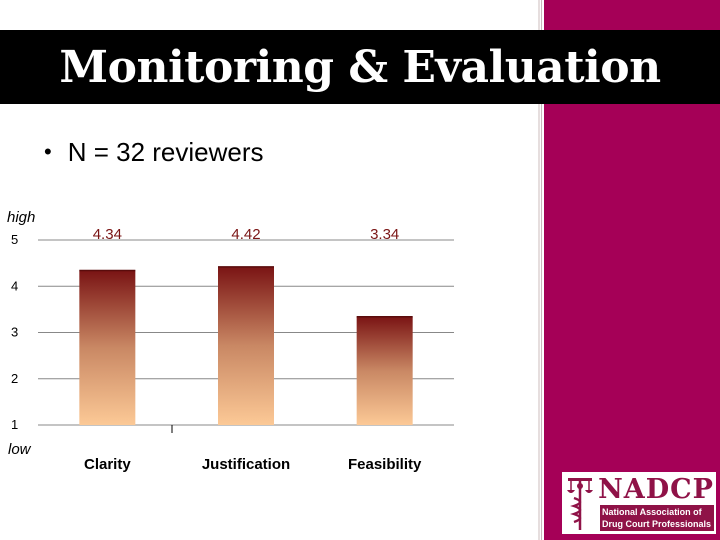 The width and height of the screenshot is (720, 540). What do you see at coordinates (14, 424) in the screenshot?
I see `y-tick-label-1: 1` at bounding box center [14, 424].